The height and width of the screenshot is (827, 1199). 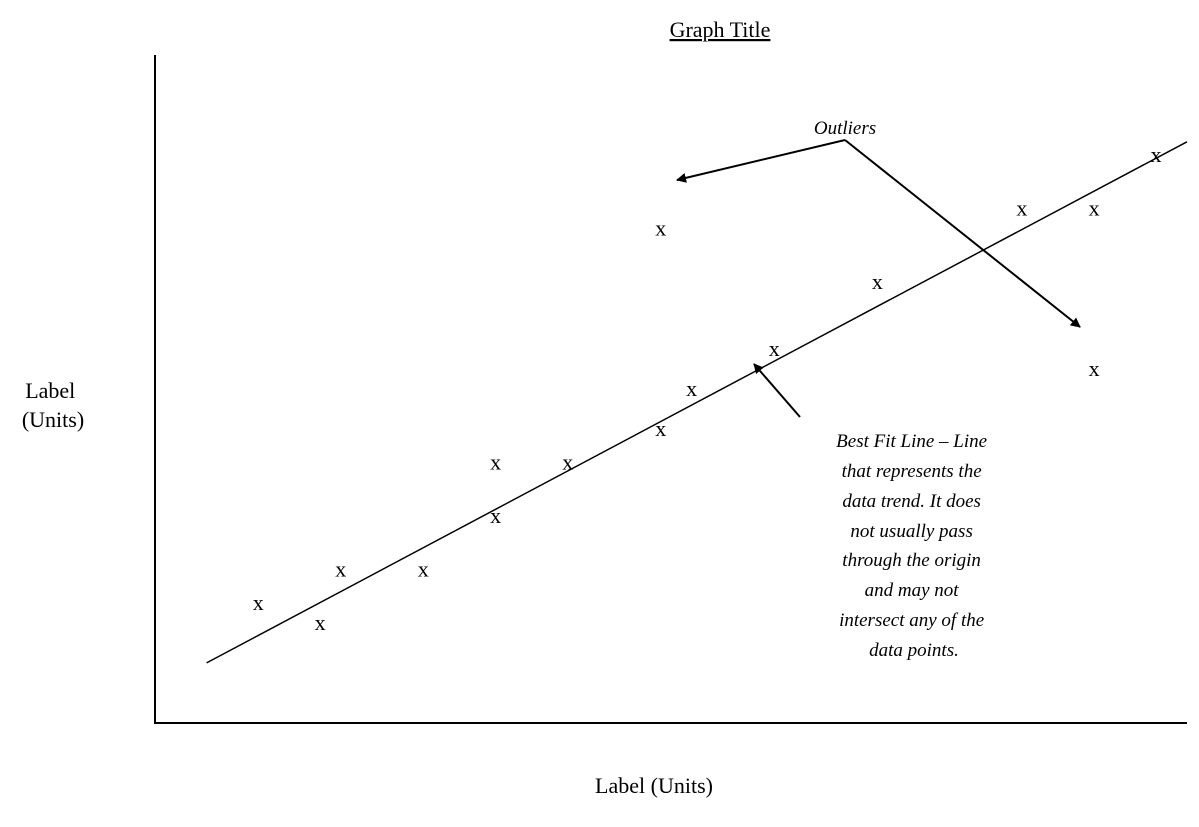 What do you see at coordinates (911, 620) in the screenshot?
I see `best-fit-annotation-line: intersect any of the` at bounding box center [911, 620].